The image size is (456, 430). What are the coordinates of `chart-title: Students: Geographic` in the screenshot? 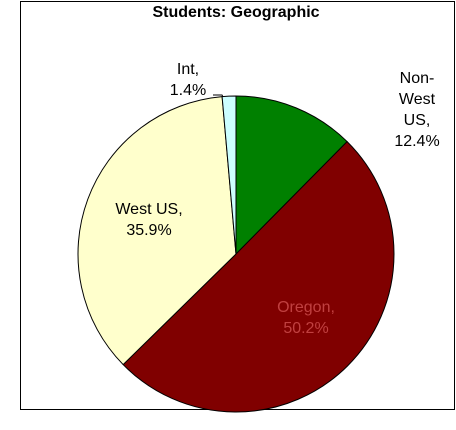 It's located at (236, 12).